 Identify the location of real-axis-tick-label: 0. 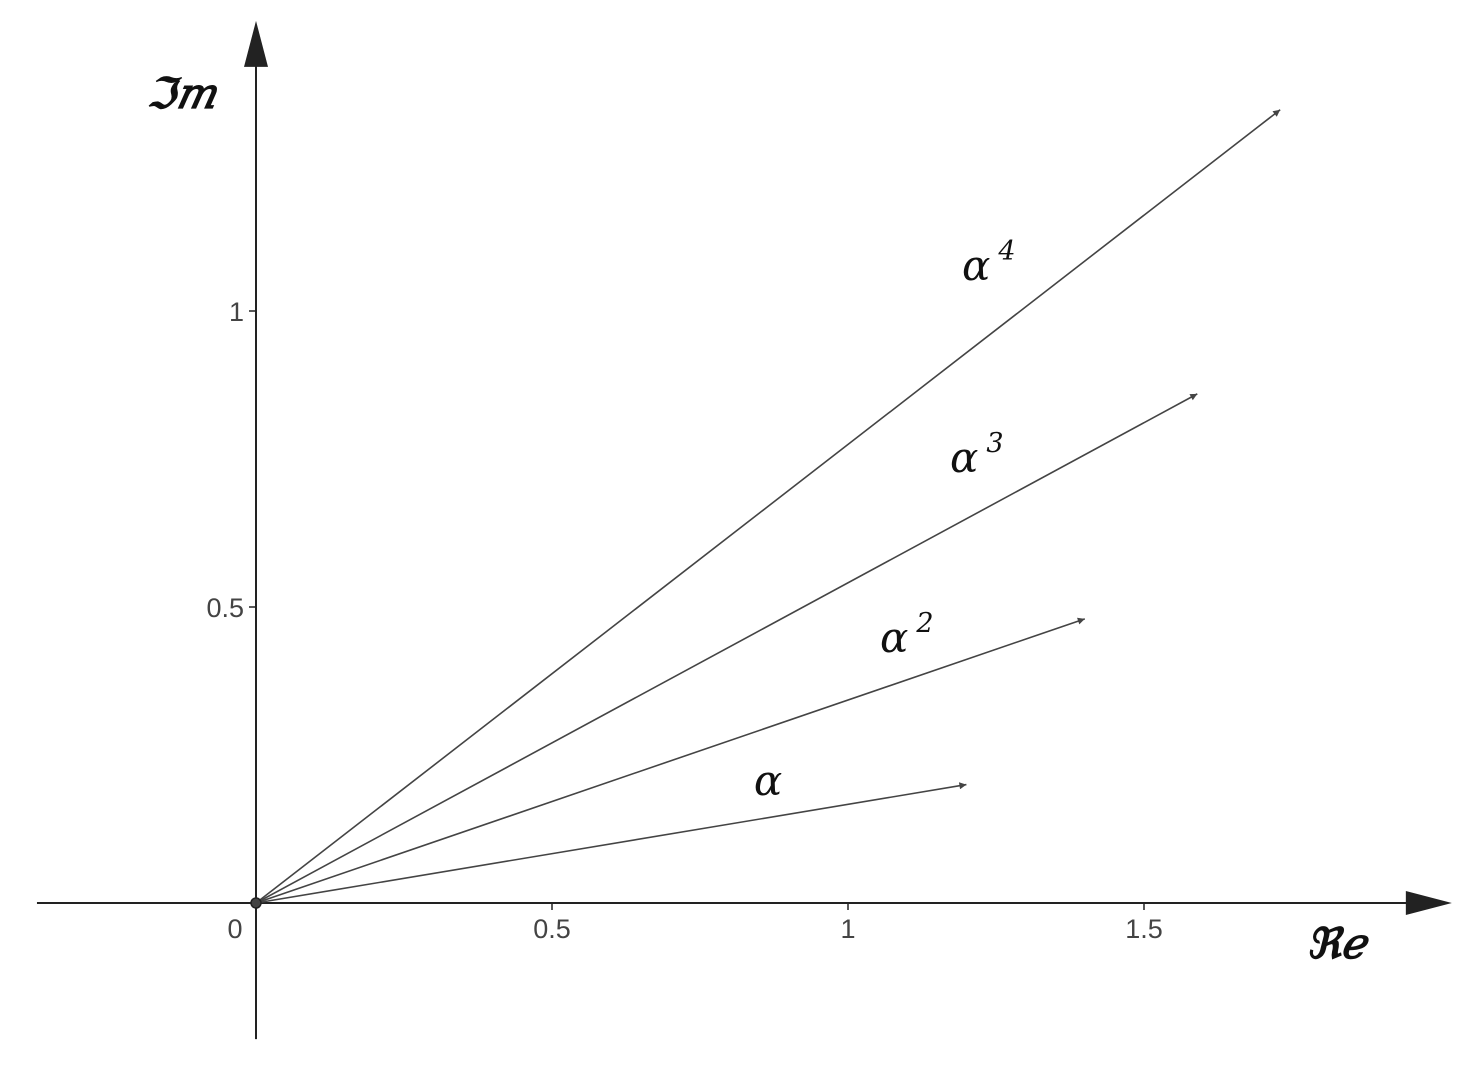
(234, 929).